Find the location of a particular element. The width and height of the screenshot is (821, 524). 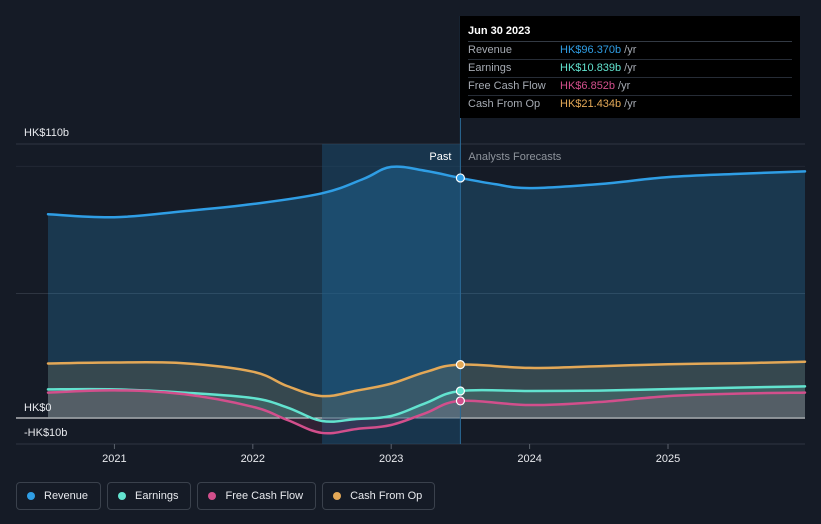

tooltip-value: HK$6.852b is located at coordinates (588, 86).